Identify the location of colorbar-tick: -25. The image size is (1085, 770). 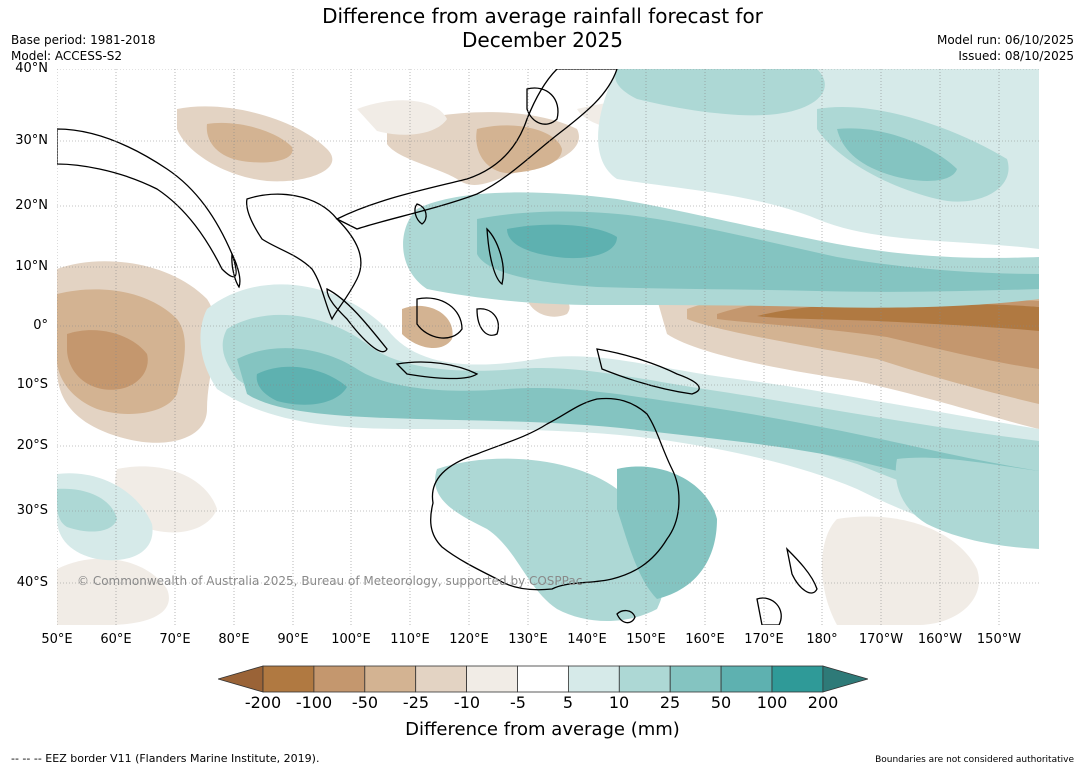
(416, 702).